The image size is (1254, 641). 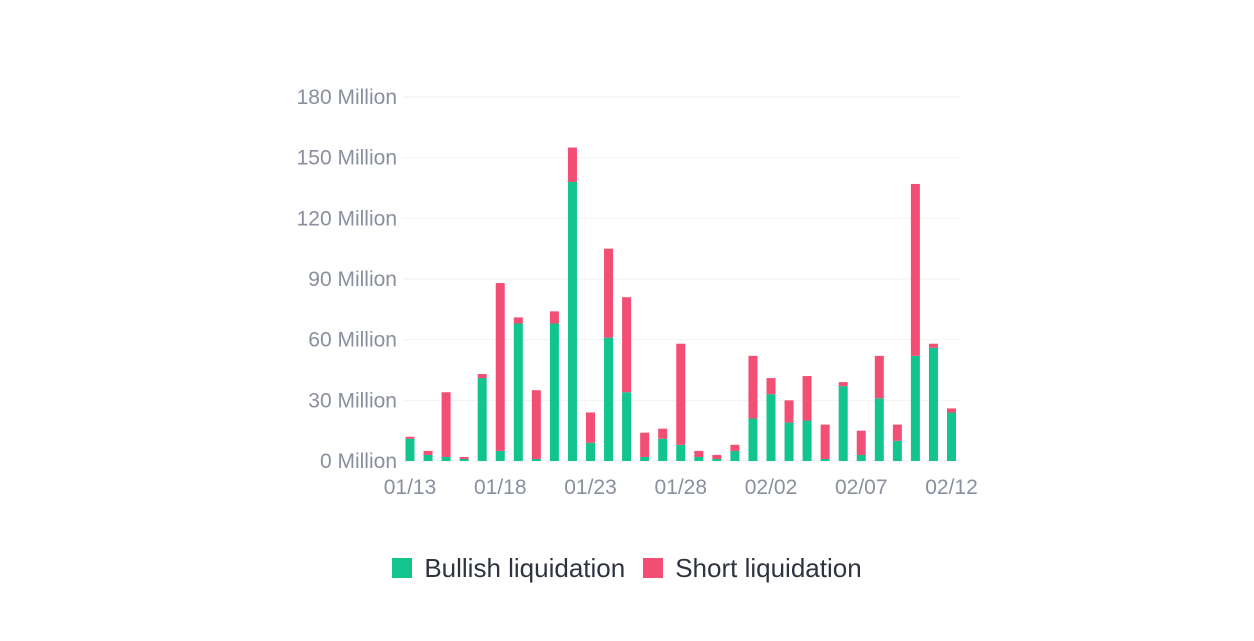 I want to click on x-tick-label: 01/23, so click(x=590, y=487).